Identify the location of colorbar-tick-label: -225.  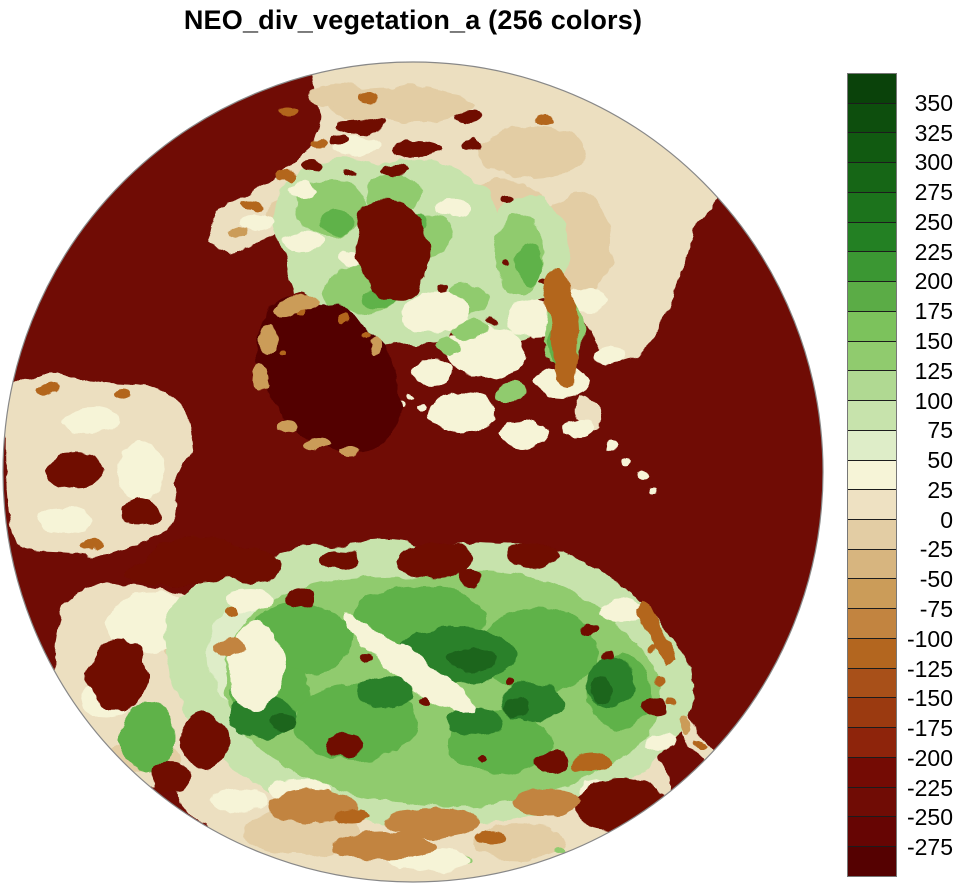
(929, 788).